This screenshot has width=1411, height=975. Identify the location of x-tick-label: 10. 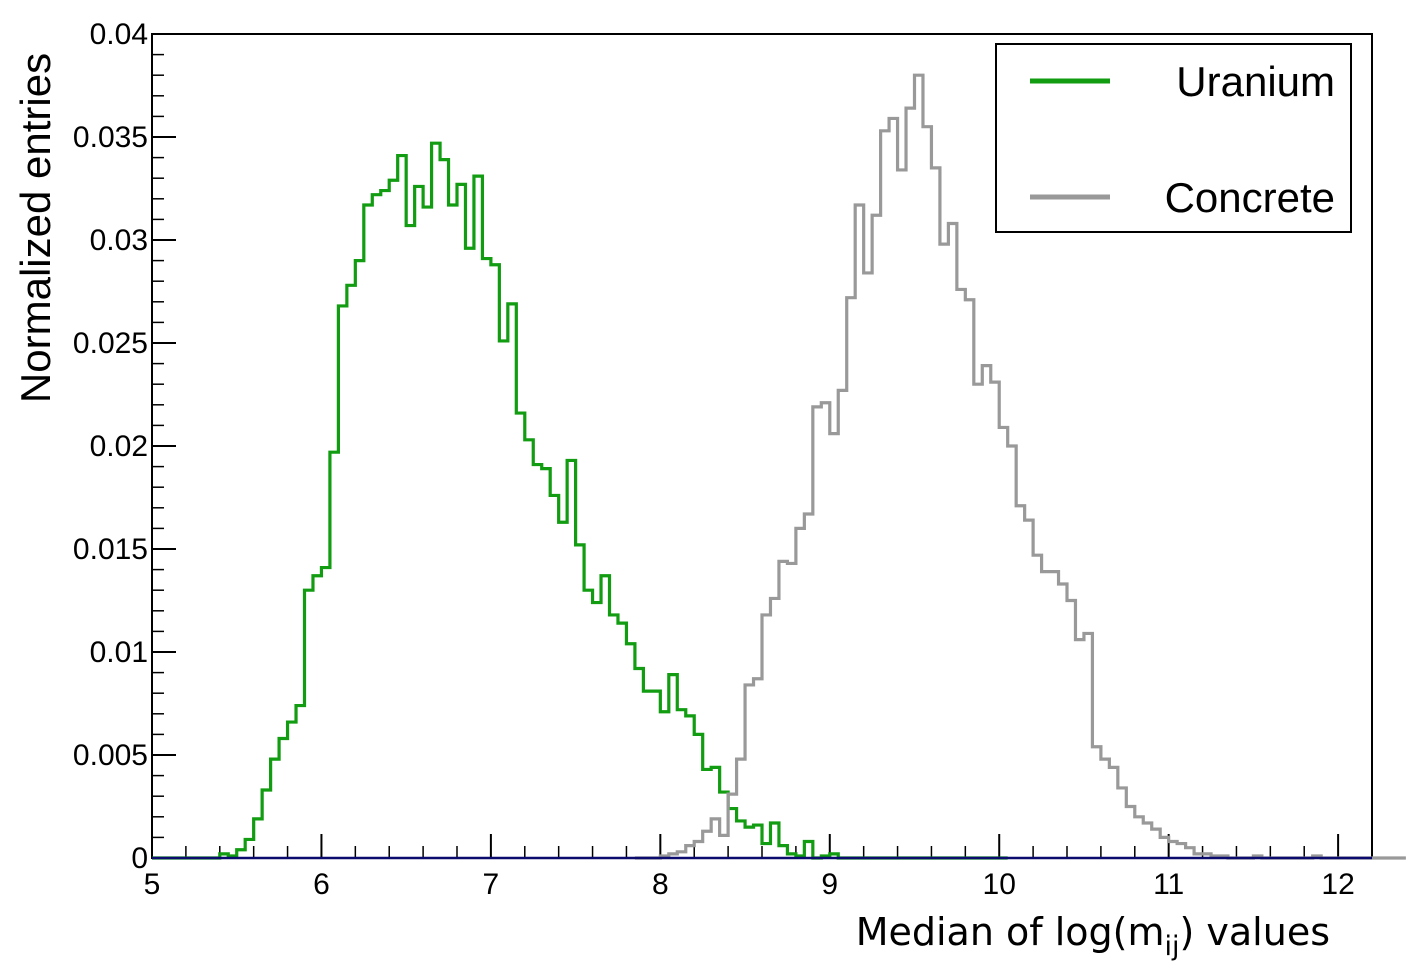
(999, 884).